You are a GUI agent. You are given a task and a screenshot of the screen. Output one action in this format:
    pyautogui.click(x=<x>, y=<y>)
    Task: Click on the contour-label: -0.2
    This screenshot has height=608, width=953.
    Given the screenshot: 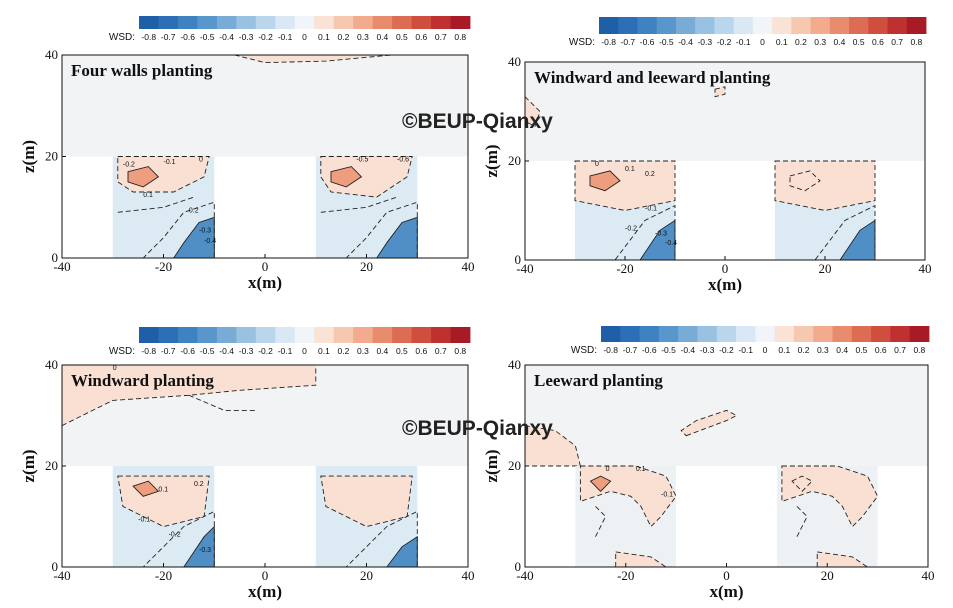 What is the action you would take?
    pyautogui.click(x=631, y=228)
    